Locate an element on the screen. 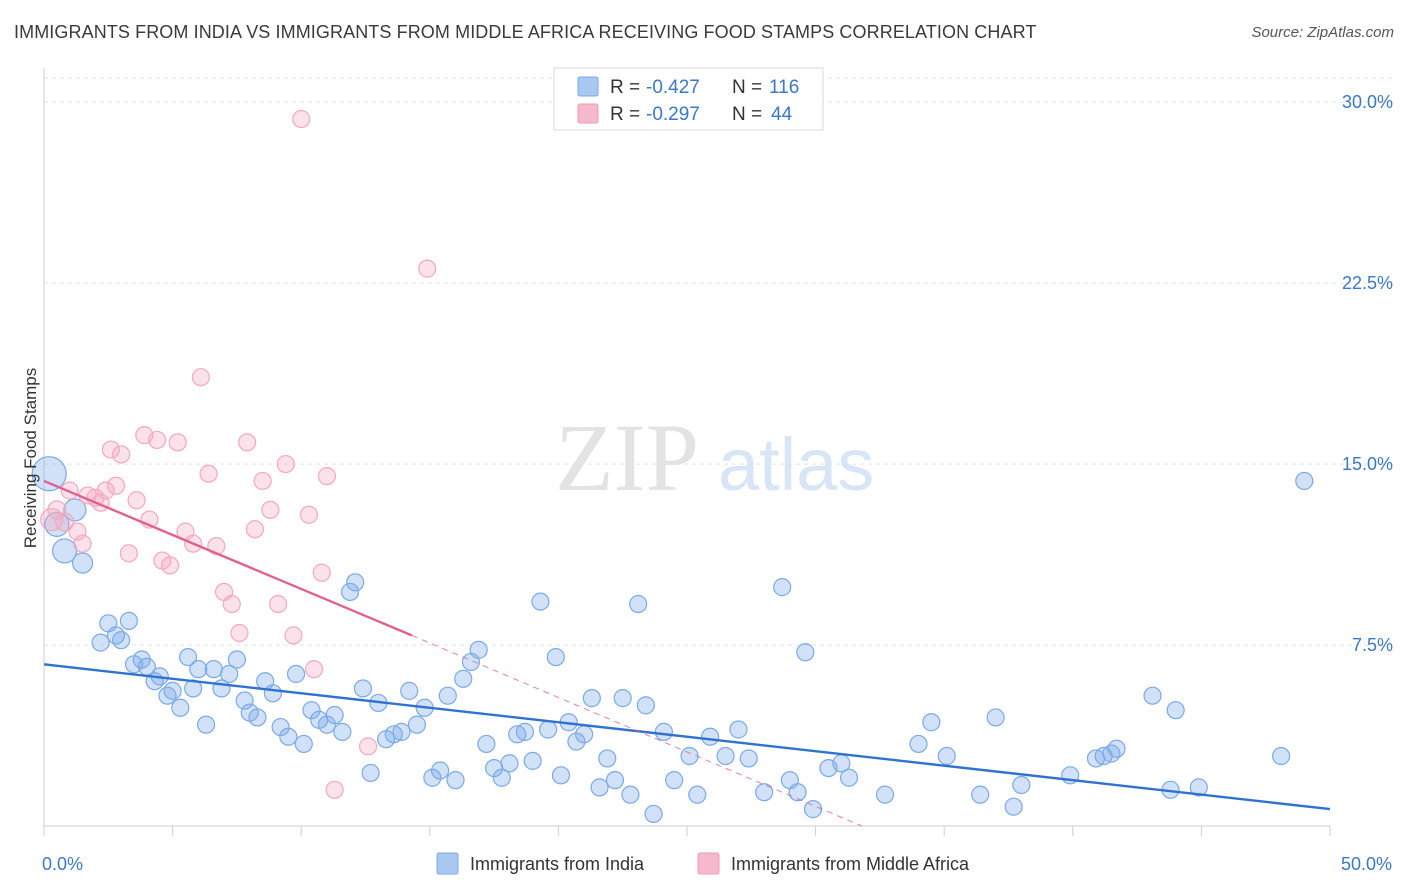  legend-label-india: Immigrants from India is located at coordinates (557, 864).